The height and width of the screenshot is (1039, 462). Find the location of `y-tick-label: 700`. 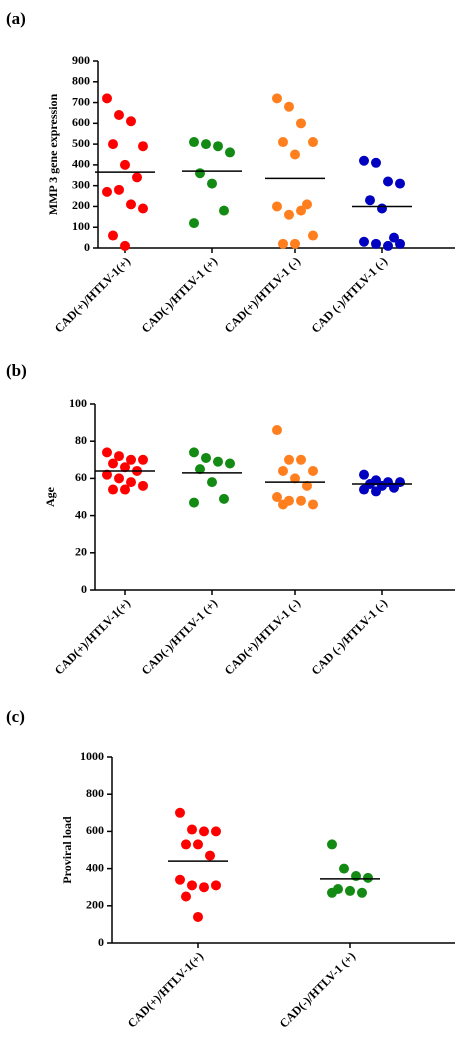

y-tick-label: 700 is located at coordinates (81, 101).